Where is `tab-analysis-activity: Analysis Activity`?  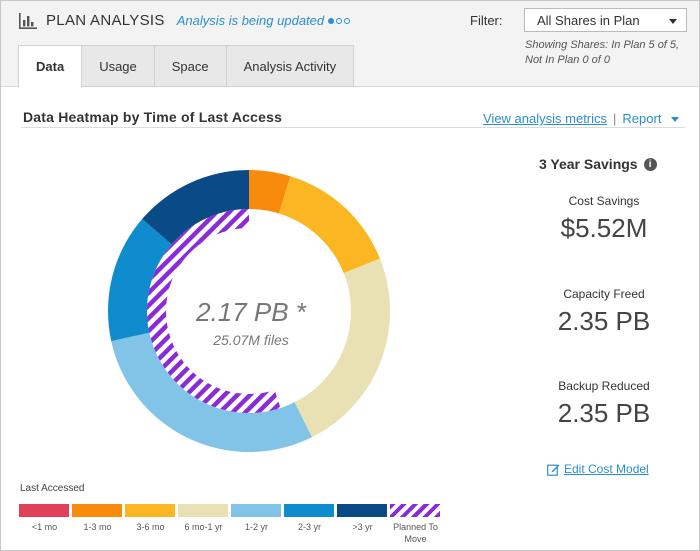 tab-analysis-activity: Analysis Activity is located at coordinates (290, 66).